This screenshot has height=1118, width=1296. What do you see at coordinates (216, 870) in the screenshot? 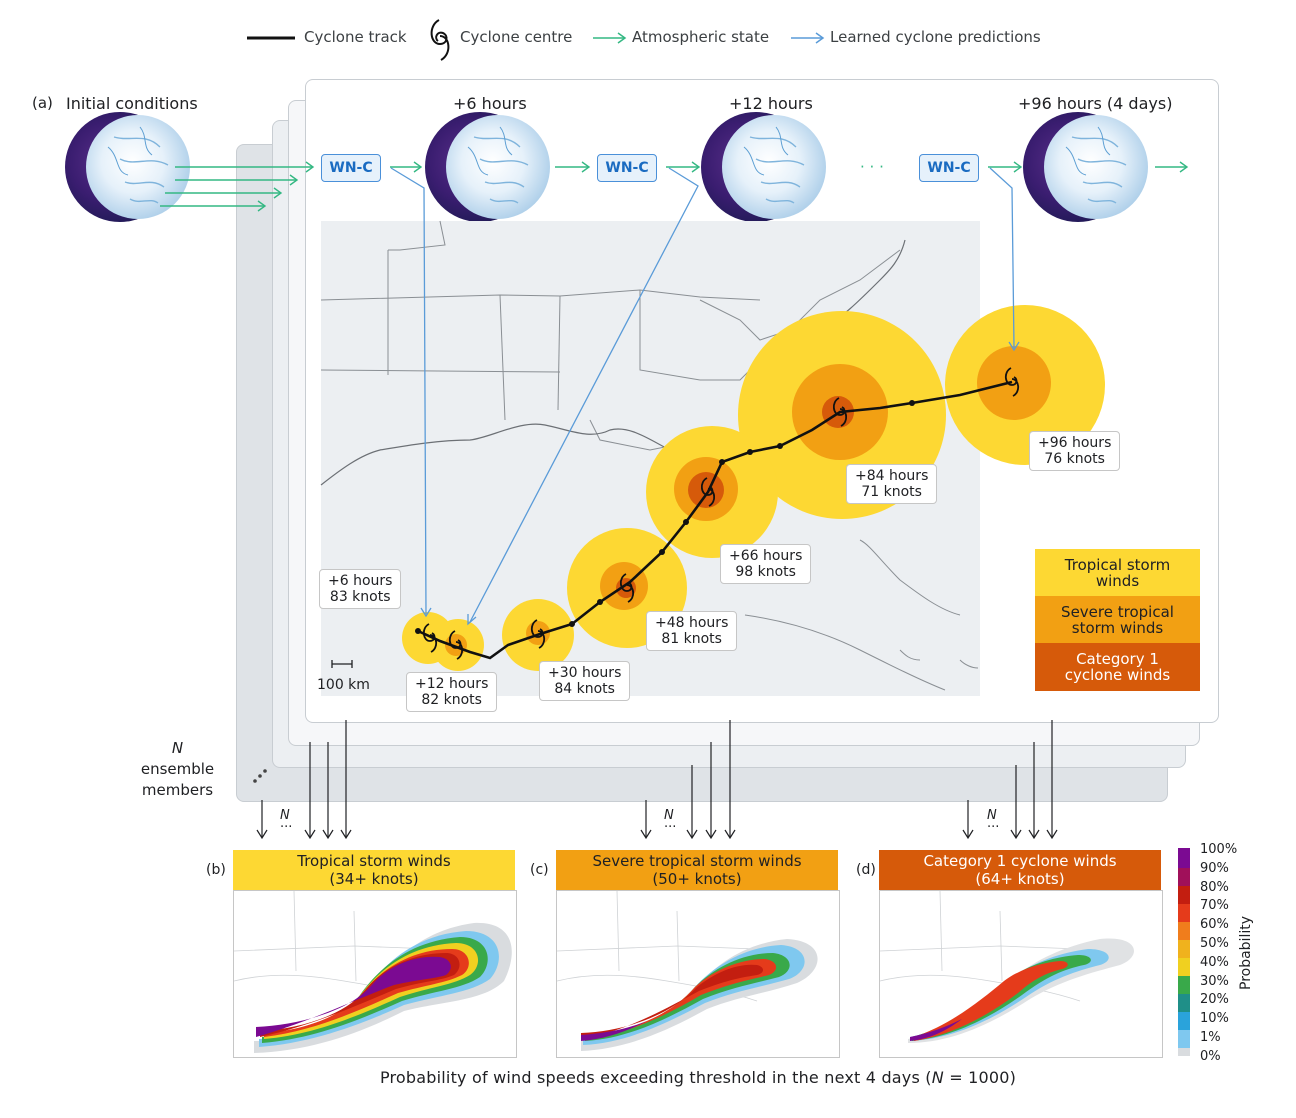
I see `panel-b-letter: (b)` at bounding box center [216, 870].